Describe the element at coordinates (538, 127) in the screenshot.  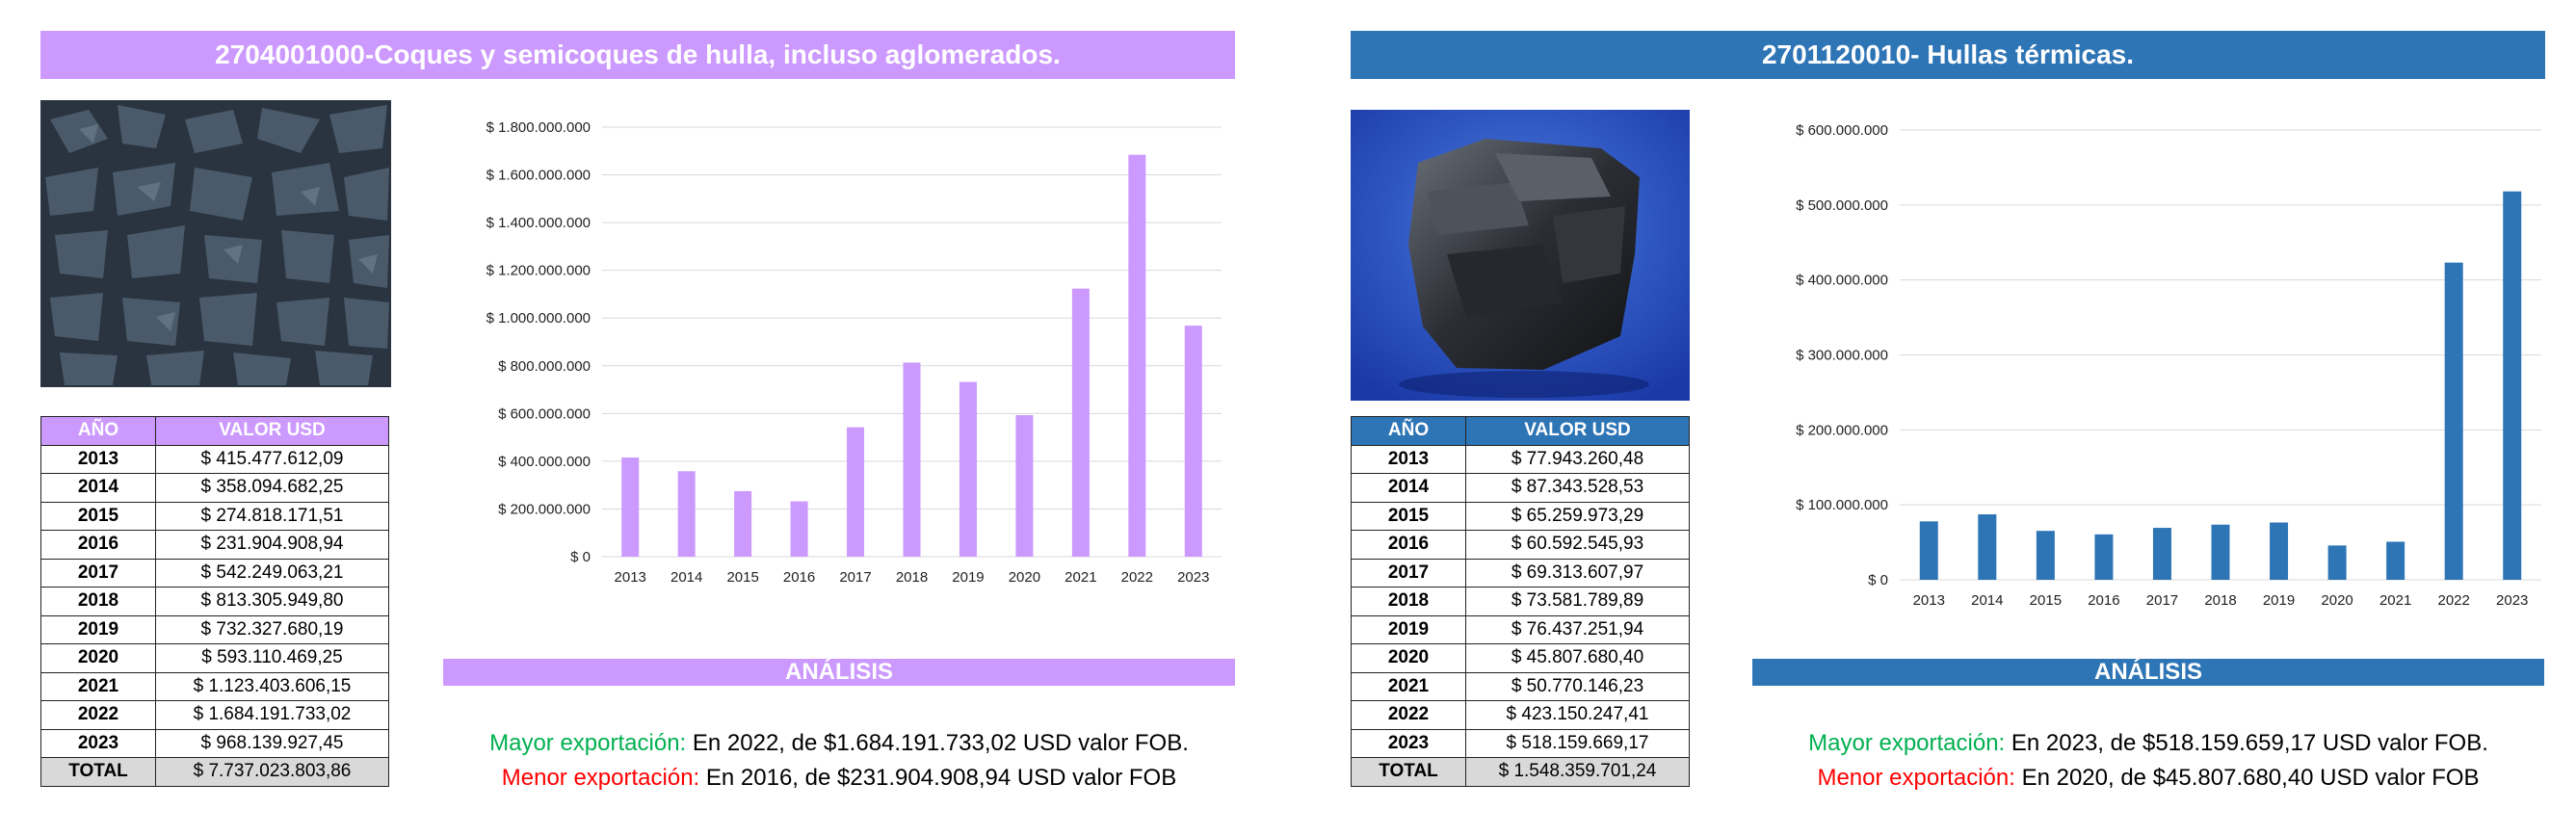
I see `y-tick-label: $ 1.800.000.000` at that location.